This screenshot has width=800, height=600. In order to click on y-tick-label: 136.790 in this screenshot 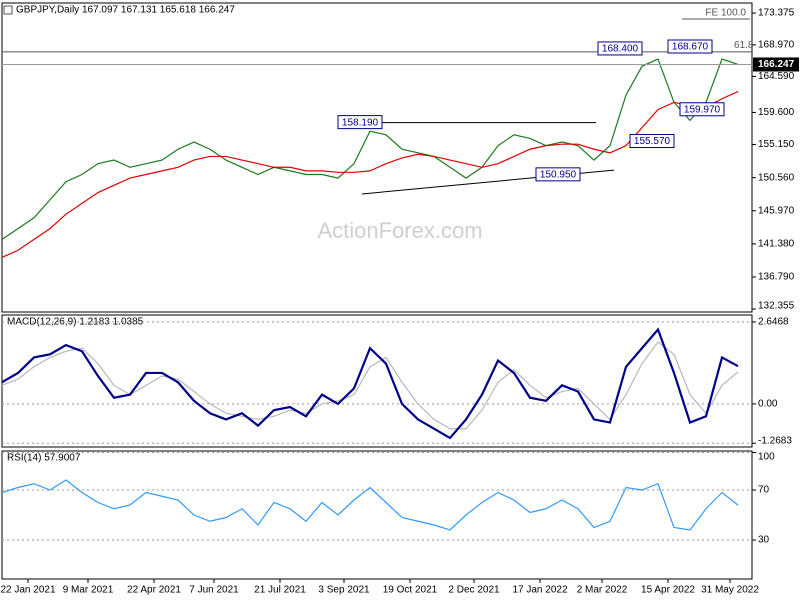, I will do `click(776, 277)`.